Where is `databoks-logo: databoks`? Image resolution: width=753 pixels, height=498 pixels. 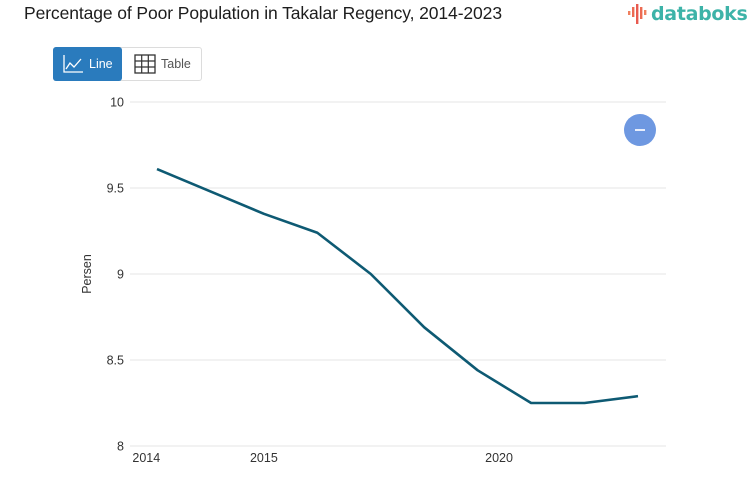
databoks-logo: databoks is located at coordinates (687, 14).